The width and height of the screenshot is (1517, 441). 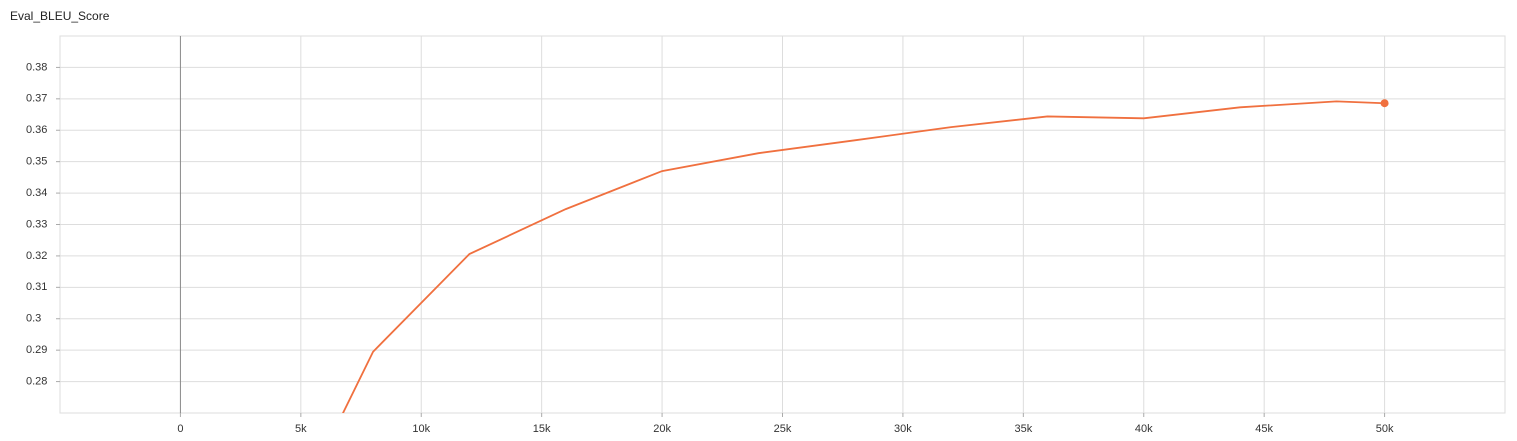 I want to click on x-tick-label: 30k, so click(x=903, y=429).